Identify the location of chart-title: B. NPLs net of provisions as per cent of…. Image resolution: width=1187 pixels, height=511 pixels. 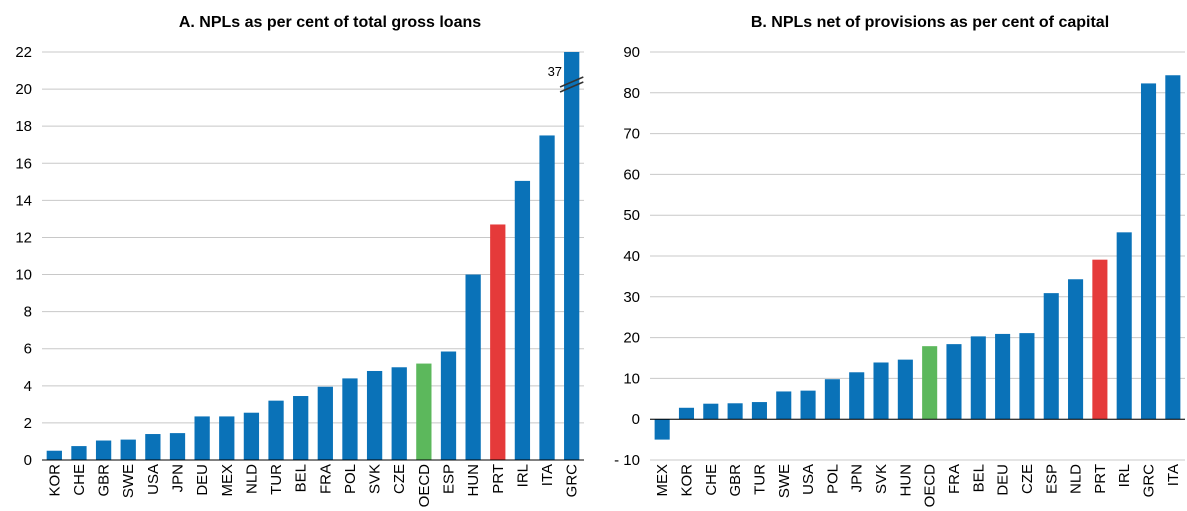
(930, 22).